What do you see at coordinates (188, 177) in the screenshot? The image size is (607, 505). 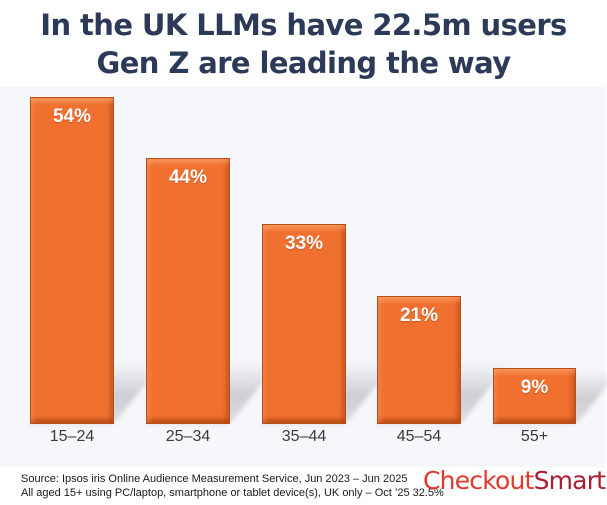 I see `bar-value-label: 44%` at bounding box center [188, 177].